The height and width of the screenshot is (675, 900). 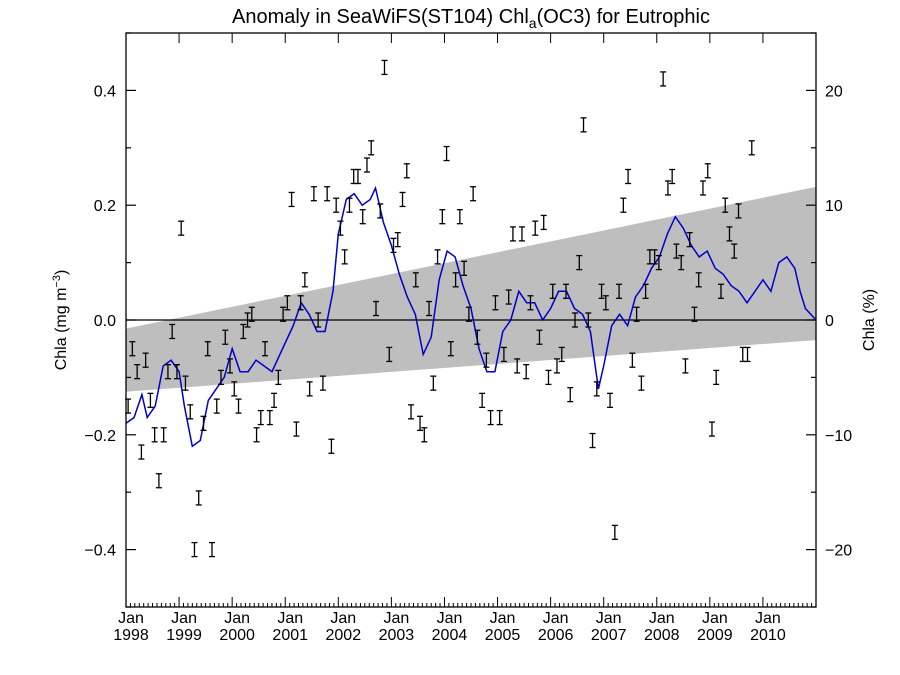 I want to click on y-left-tick-label: −0.4, so click(x=100, y=551).